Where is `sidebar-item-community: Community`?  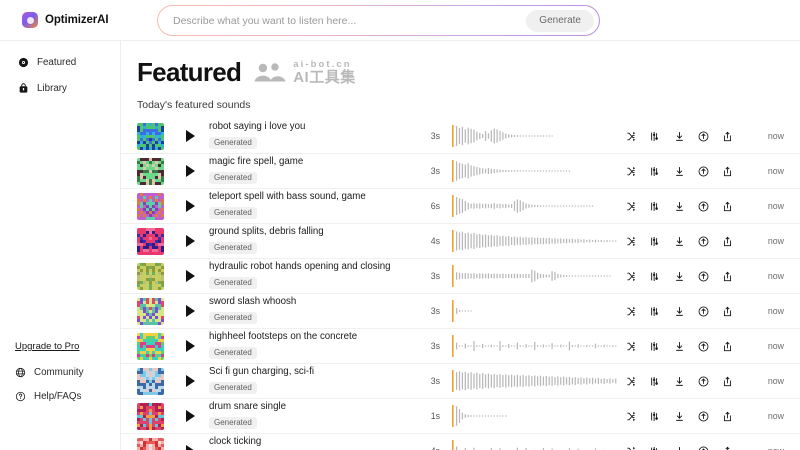
sidebar-item-community: Community is located at coordinates (68, 372).